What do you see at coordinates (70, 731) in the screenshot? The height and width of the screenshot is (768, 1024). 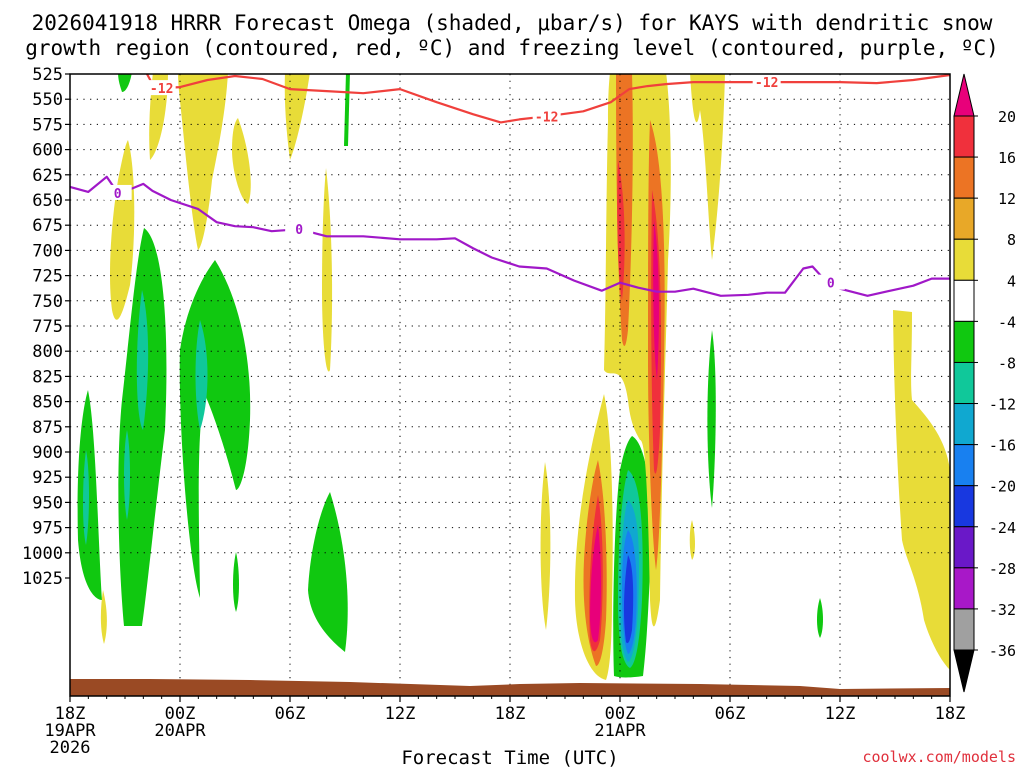 I see `x-tick-label: 19APR` at bounding box center [70, 731].